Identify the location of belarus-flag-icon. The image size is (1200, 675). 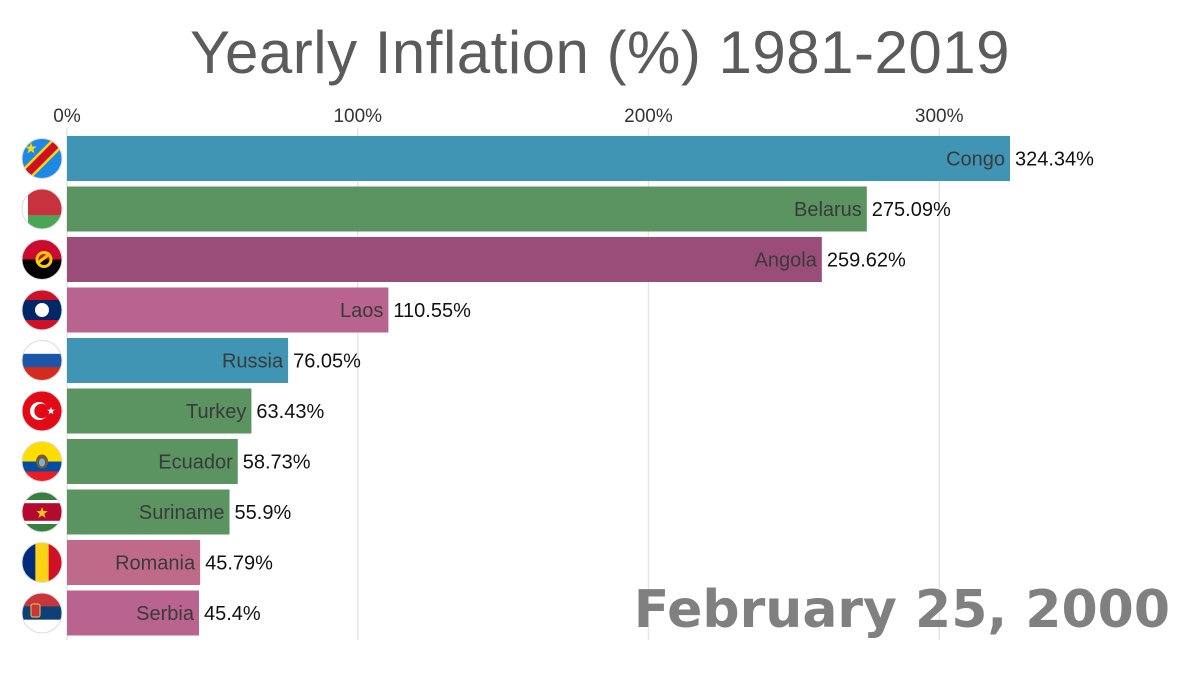
(42, 209).